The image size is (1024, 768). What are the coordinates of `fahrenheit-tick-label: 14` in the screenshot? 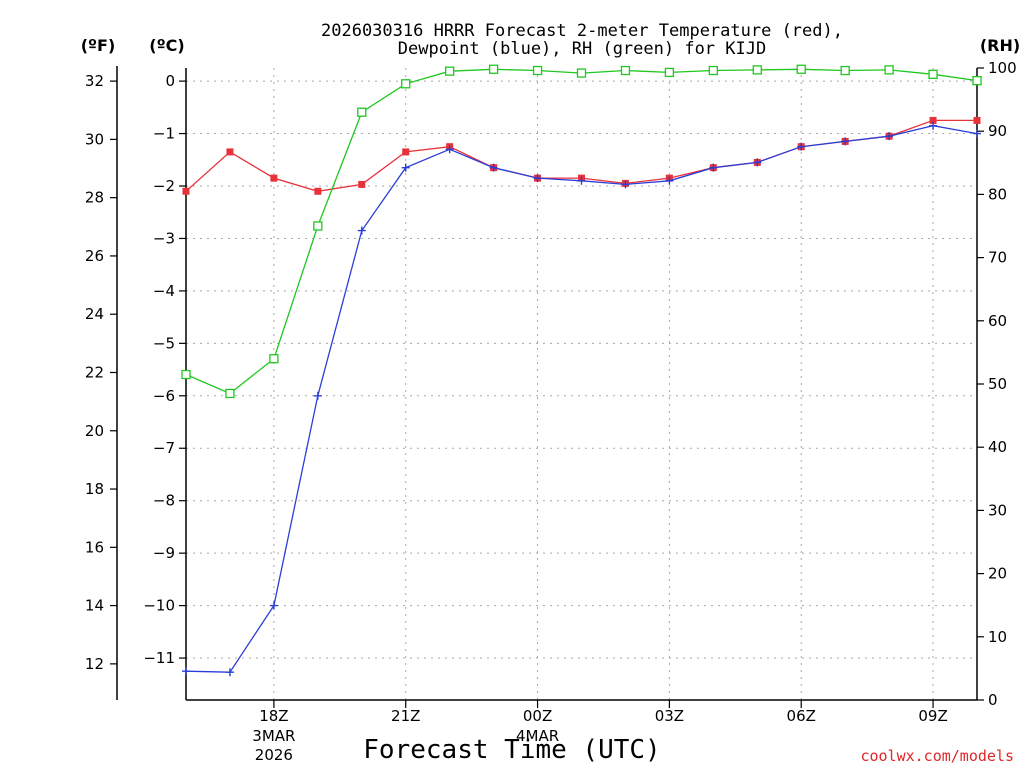 It's located at (94, 606).